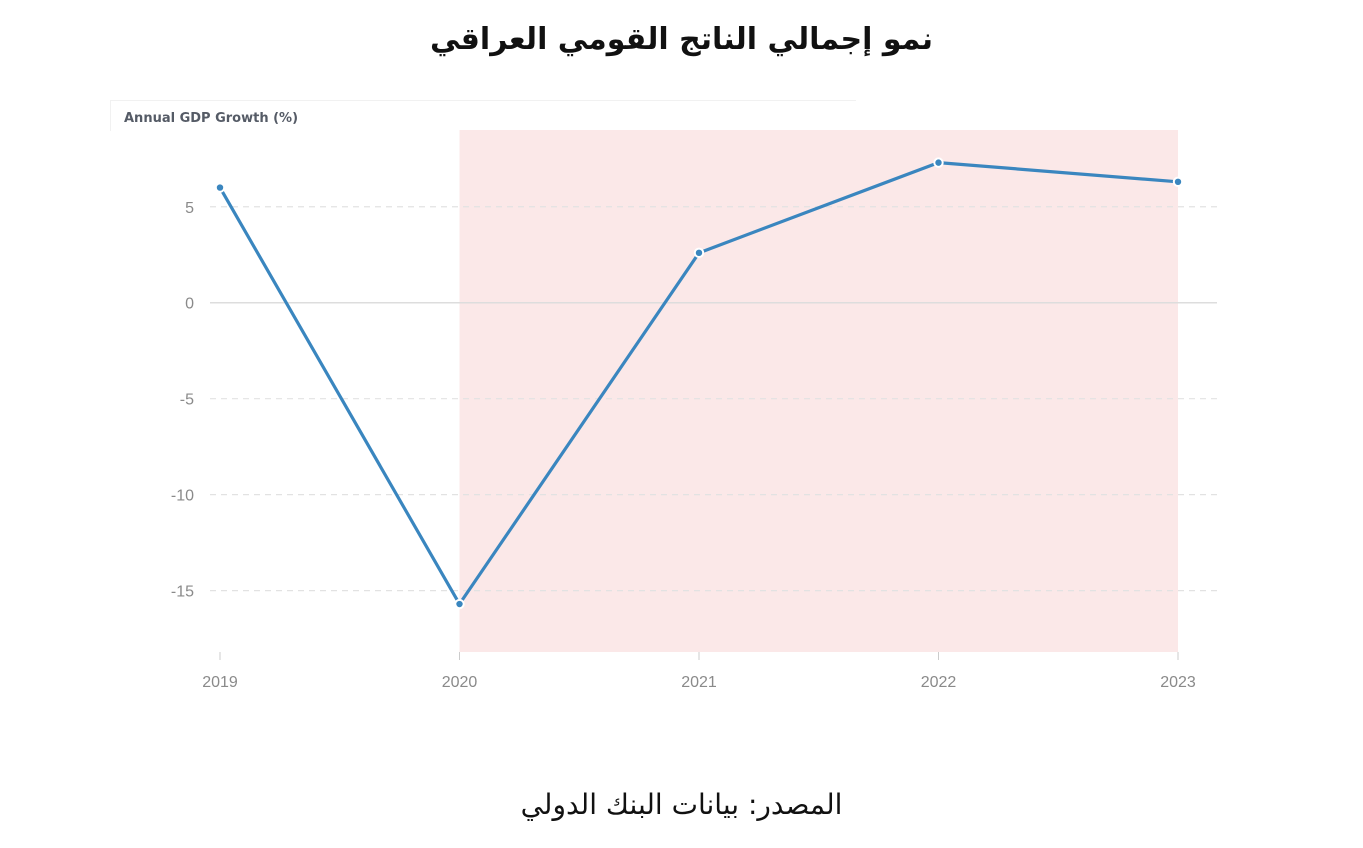 The width and height of the screenshot is (1363, 848). What do you see at coordinates (189, 304) in the screenshot?
I see `y-tick-label: 0` at bounding box center [189, 304].